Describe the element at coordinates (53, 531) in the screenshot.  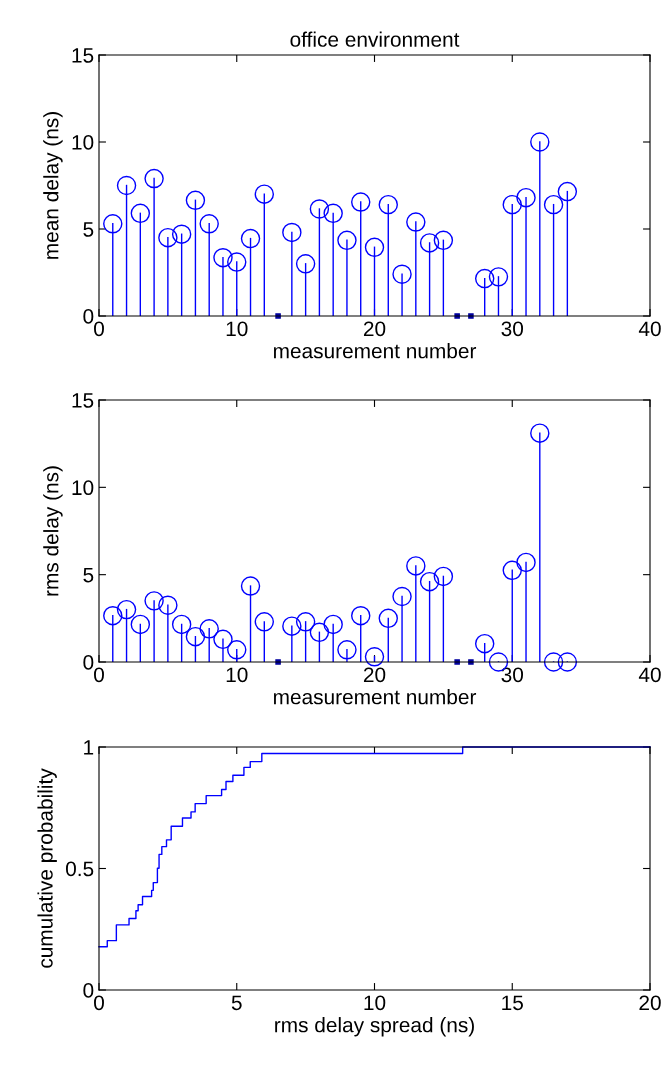
I see `y-axis-title: rms delay (ns)` at that location.